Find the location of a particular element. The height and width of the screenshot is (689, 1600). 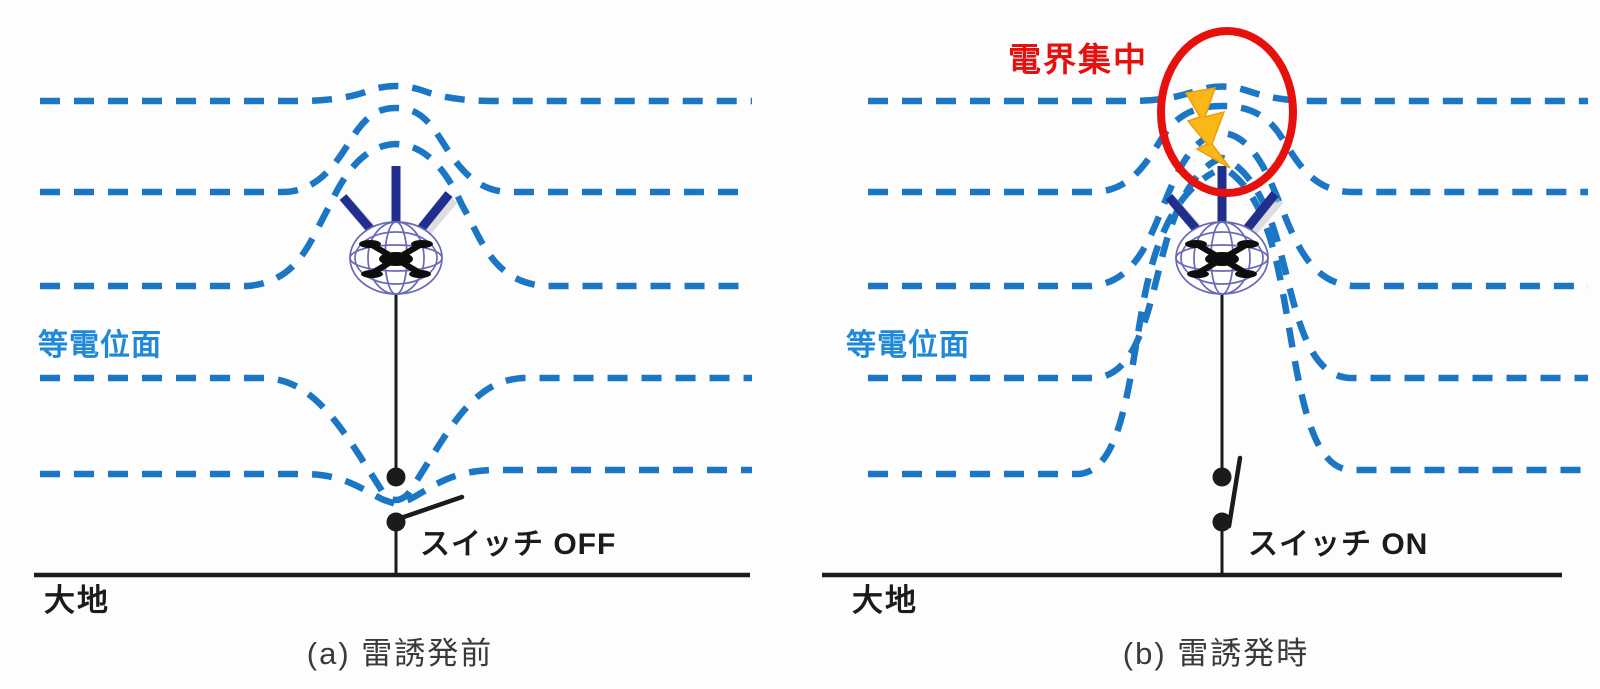

equipotential-label-b: 等電位面 is located at coordinates (908, 345).